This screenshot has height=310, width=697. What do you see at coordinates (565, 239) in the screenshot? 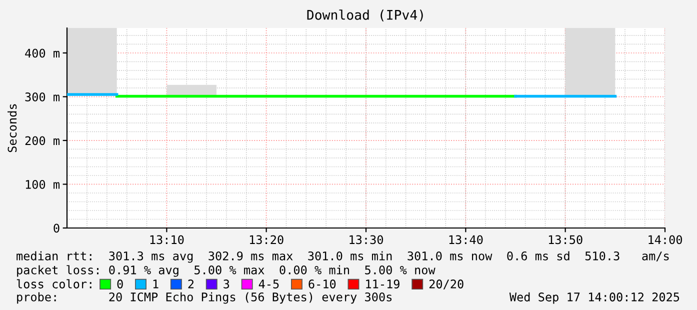
I see `x-tick-label: 13:50` at bounding box center [565, 239].